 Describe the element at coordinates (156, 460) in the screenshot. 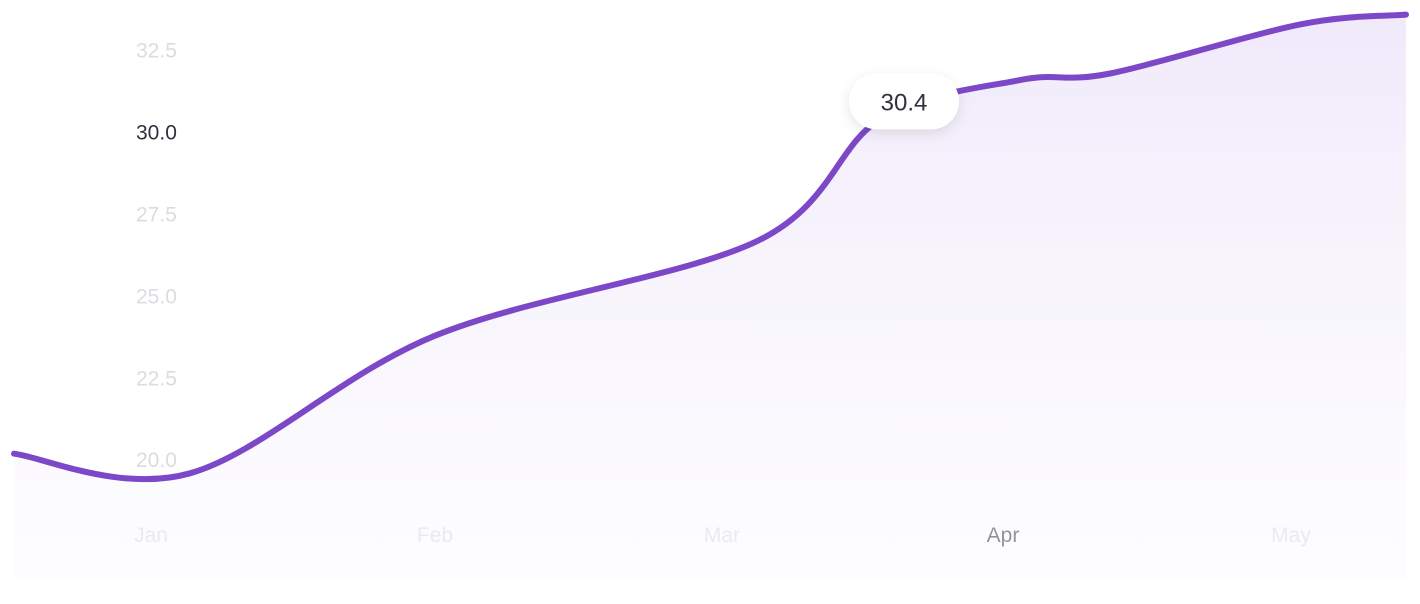

I see `y-tick-label: 20.0` at that location.